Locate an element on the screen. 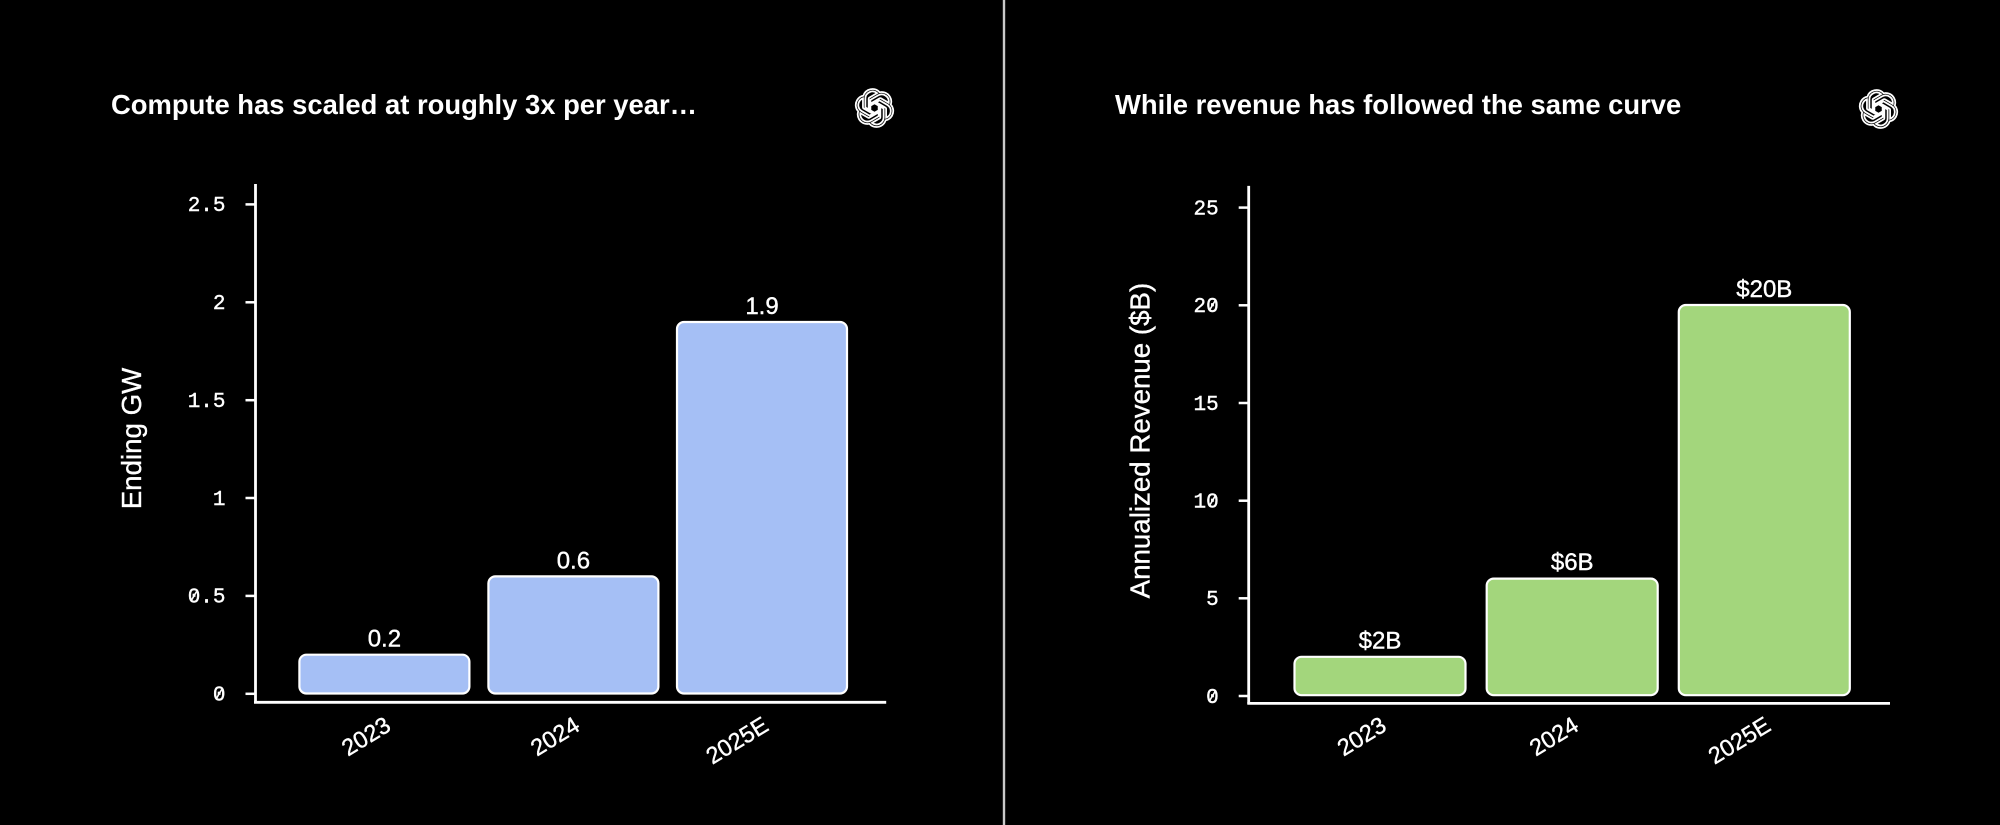 Image resolution: width=2000 pixels, height=825 pixels. svg-text: $2B is located at coordinates (1380, 641).